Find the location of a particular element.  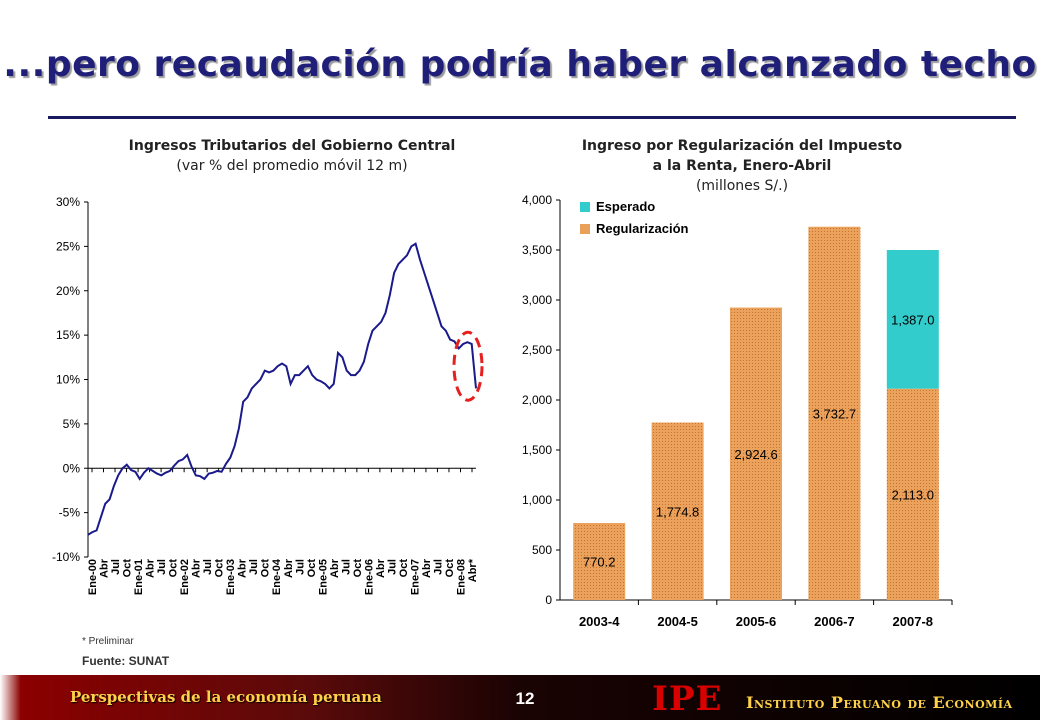

x-tick-label: Ene-07 is located at coordinates (415, 577).